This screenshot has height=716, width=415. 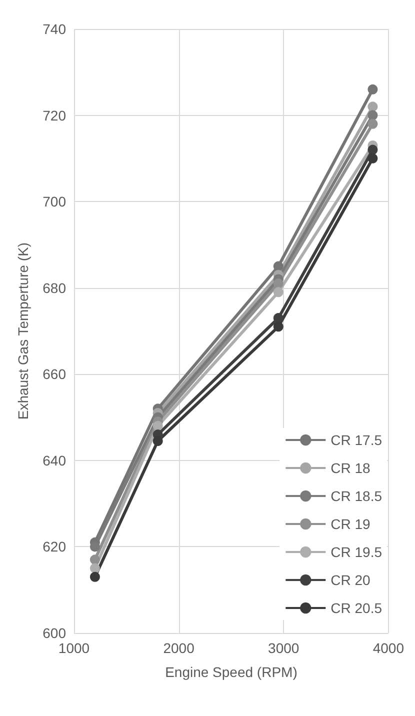 What do you see at coordinates (54, 633) in the screenshot?
I see `y-tick-label: 600` at bounding box center [54, 633].